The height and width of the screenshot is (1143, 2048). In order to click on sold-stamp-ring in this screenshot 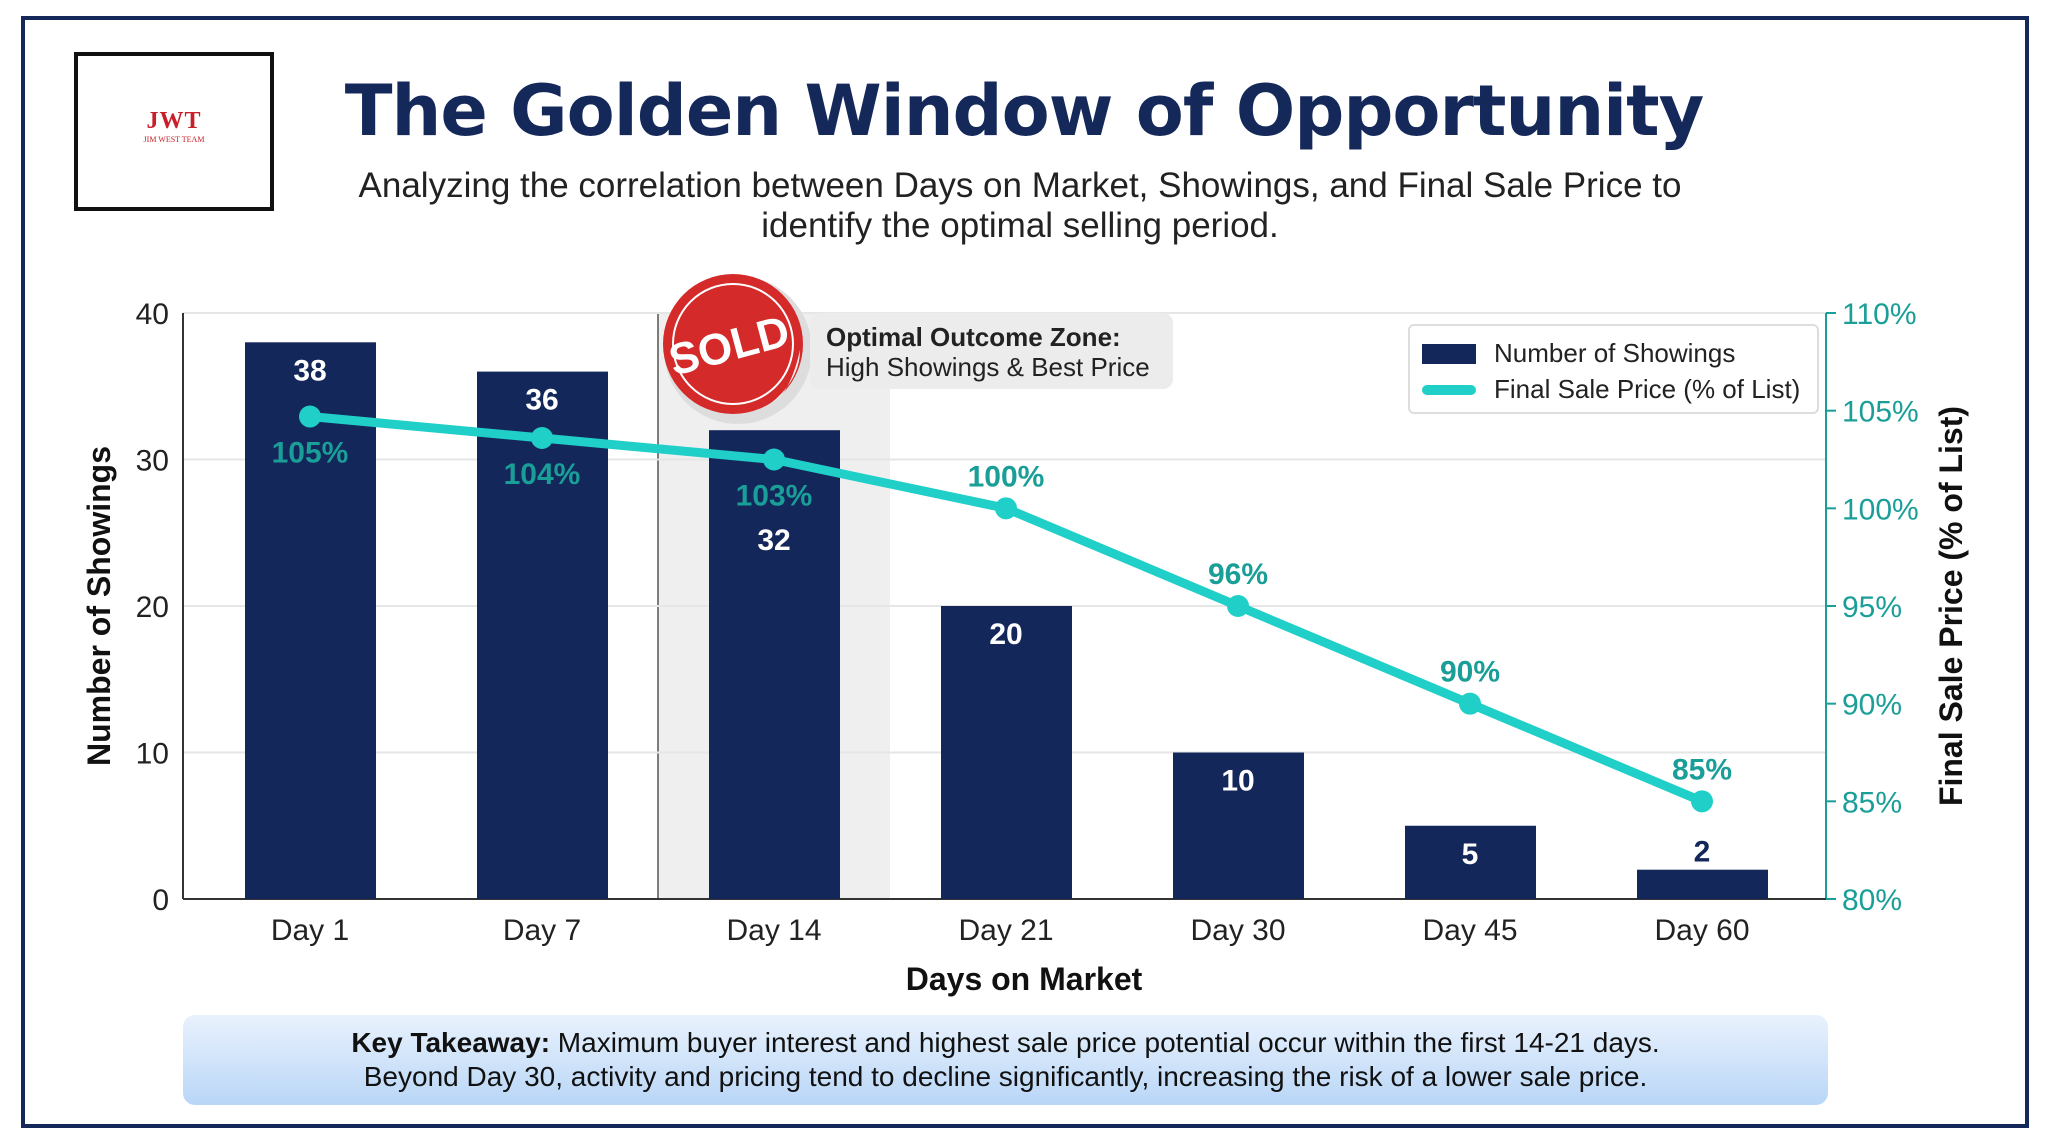, I will do `click(733, 344)`.